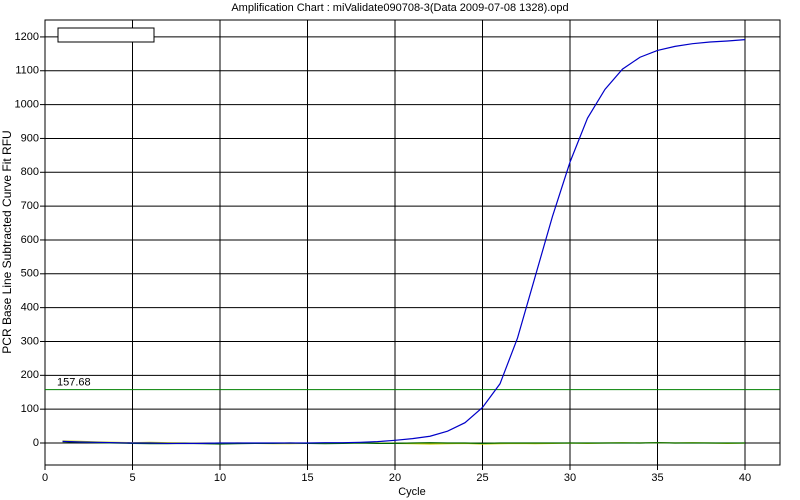 The image size is (800, 500). What do you see at coordinates (30, 274) in the screenshot?
I see `y-tick-label: 500` at bounding box center [30, 274].